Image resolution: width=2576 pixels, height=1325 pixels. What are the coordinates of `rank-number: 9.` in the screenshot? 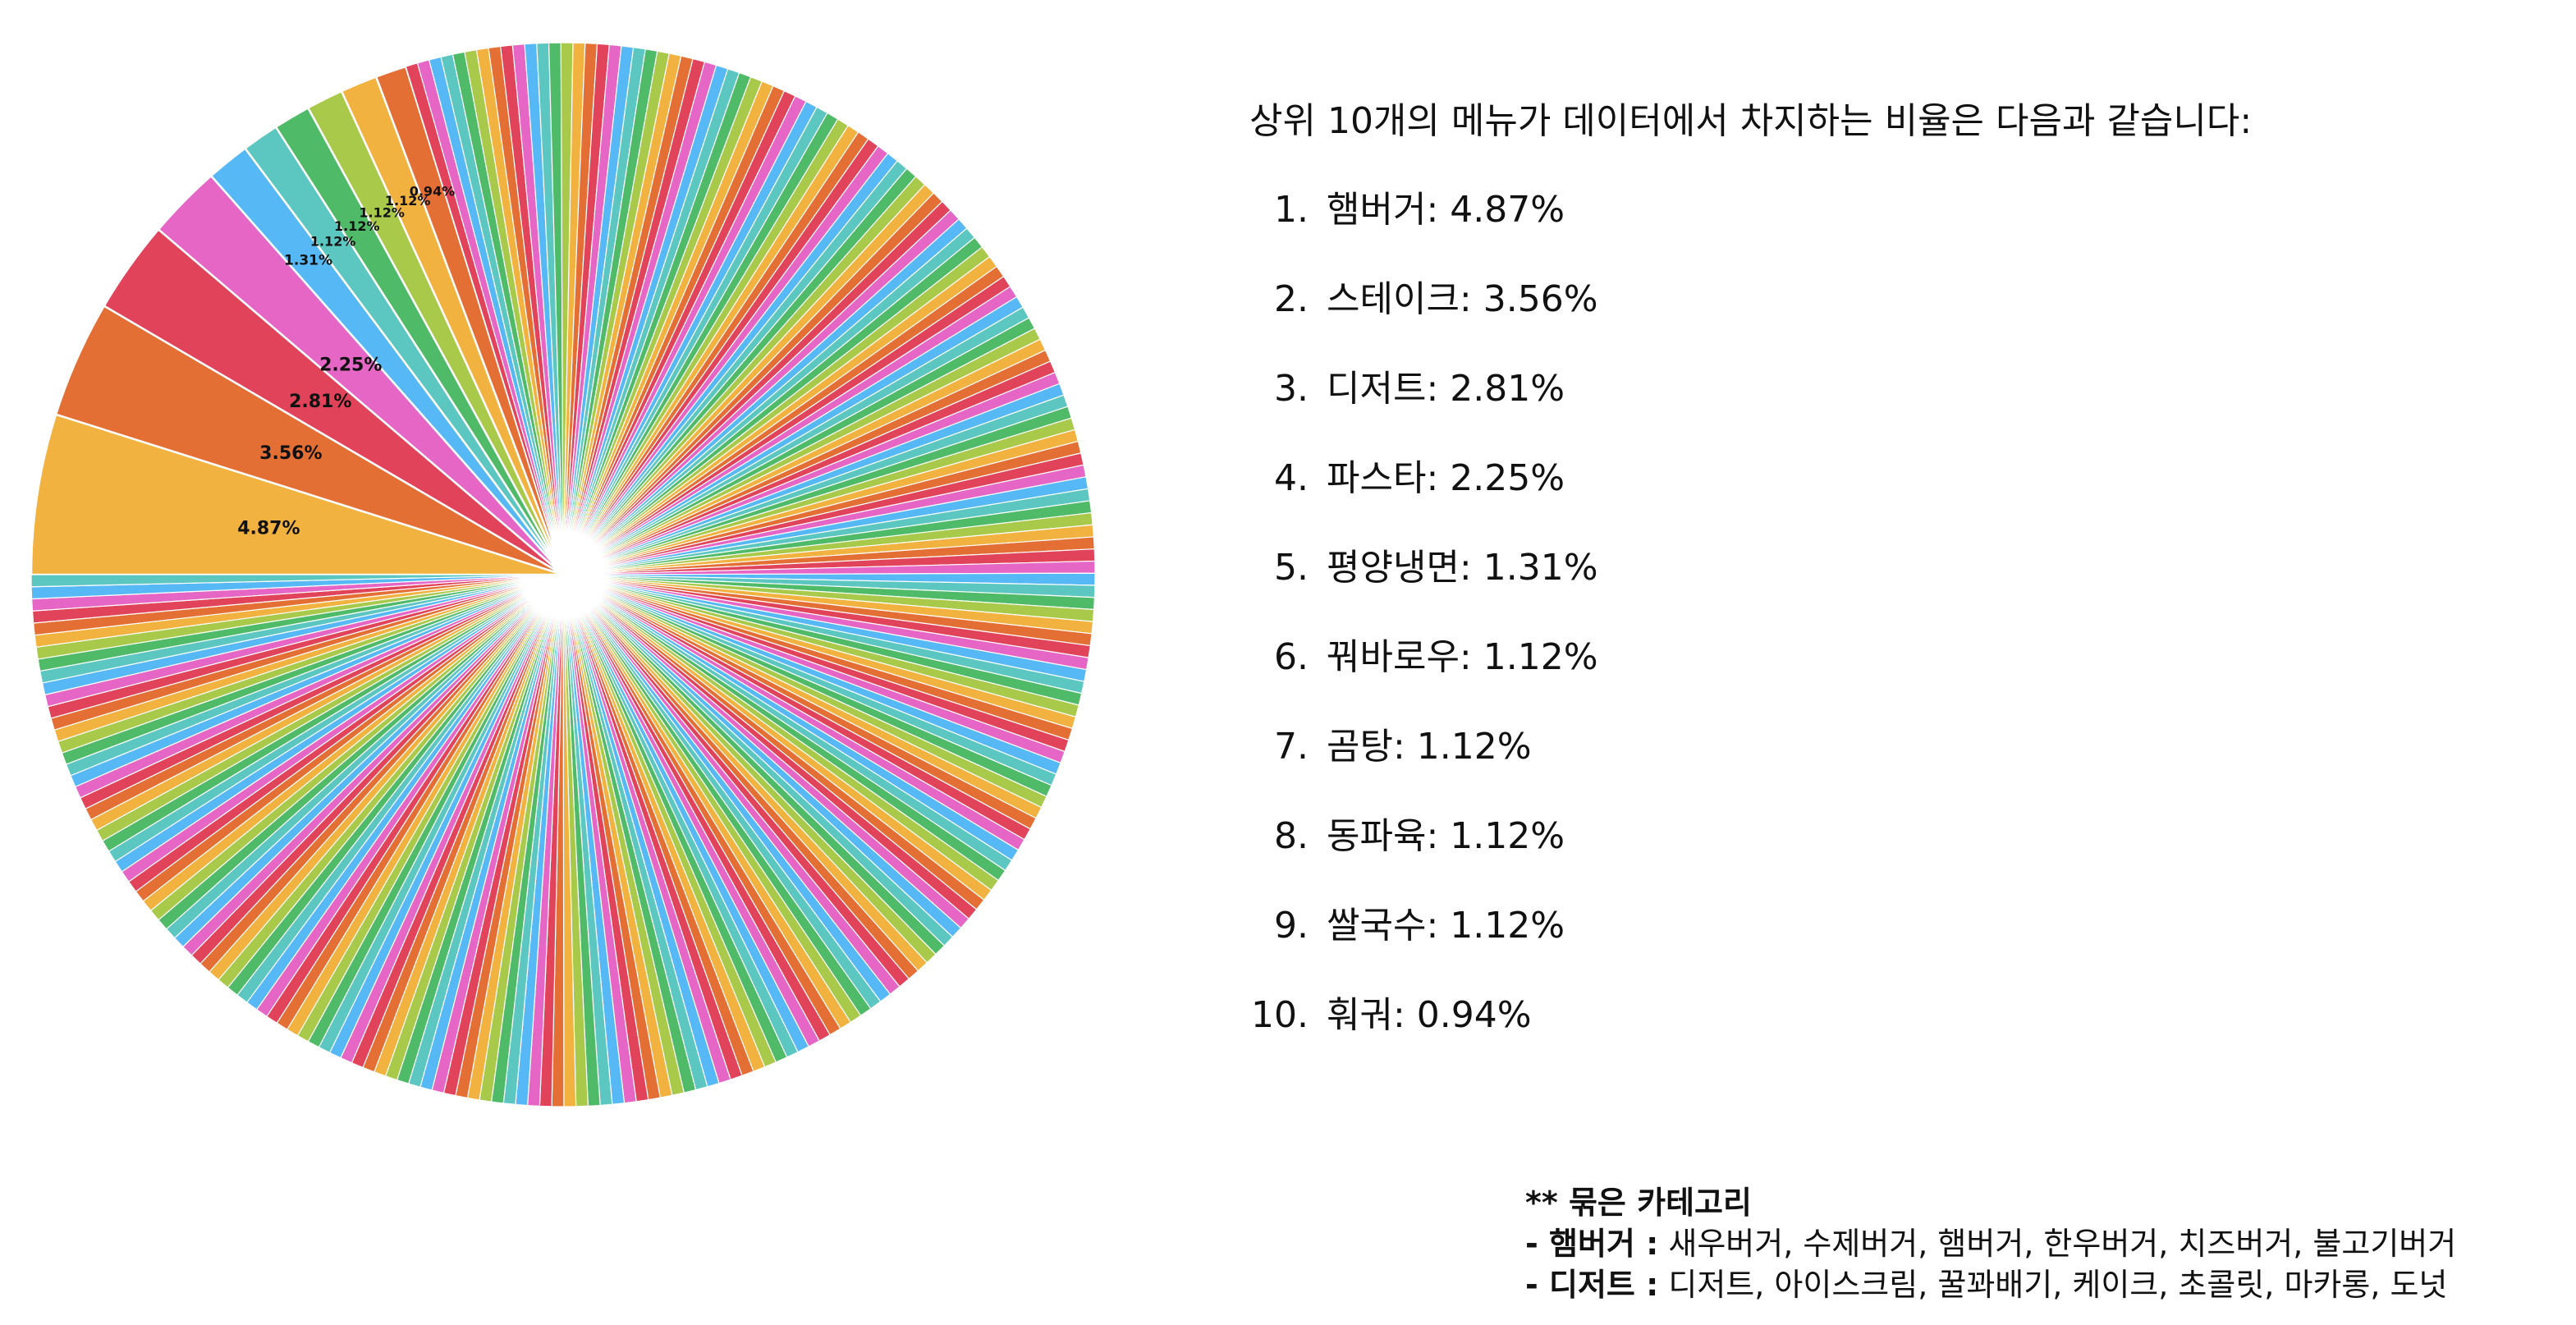 It's located at (1291, 926).